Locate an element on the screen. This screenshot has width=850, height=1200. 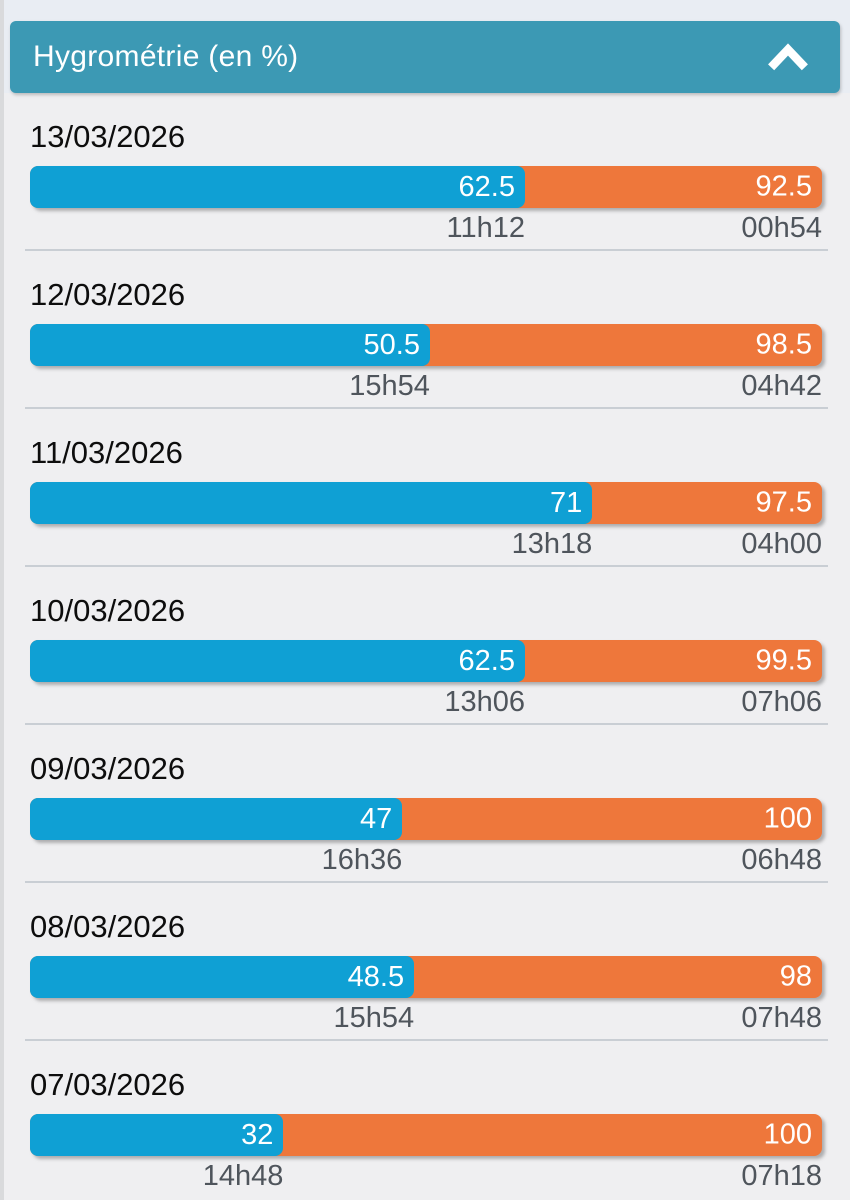
screen-left-edge is located at coordinates (2, 600).